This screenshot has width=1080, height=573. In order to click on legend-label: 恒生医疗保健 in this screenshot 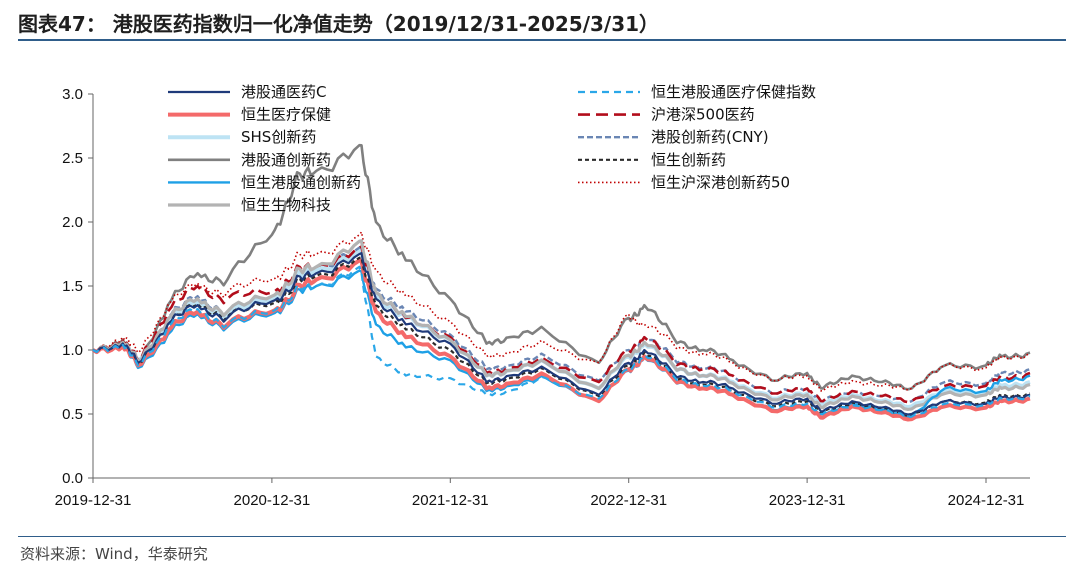, I will do `click(286, 115)`.